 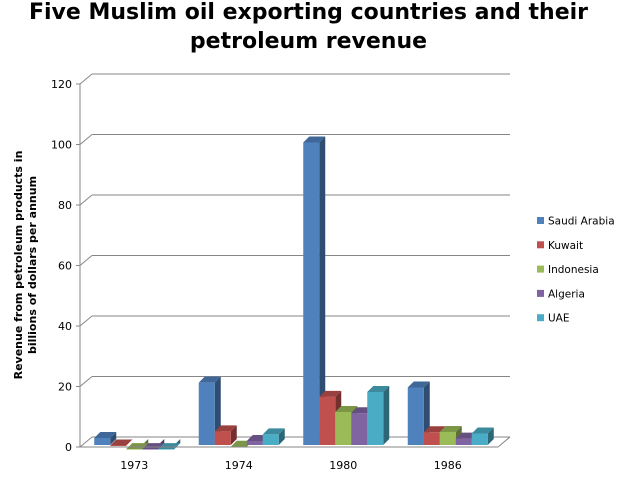 I want to click on x-axis, so click(x=295, y=442).